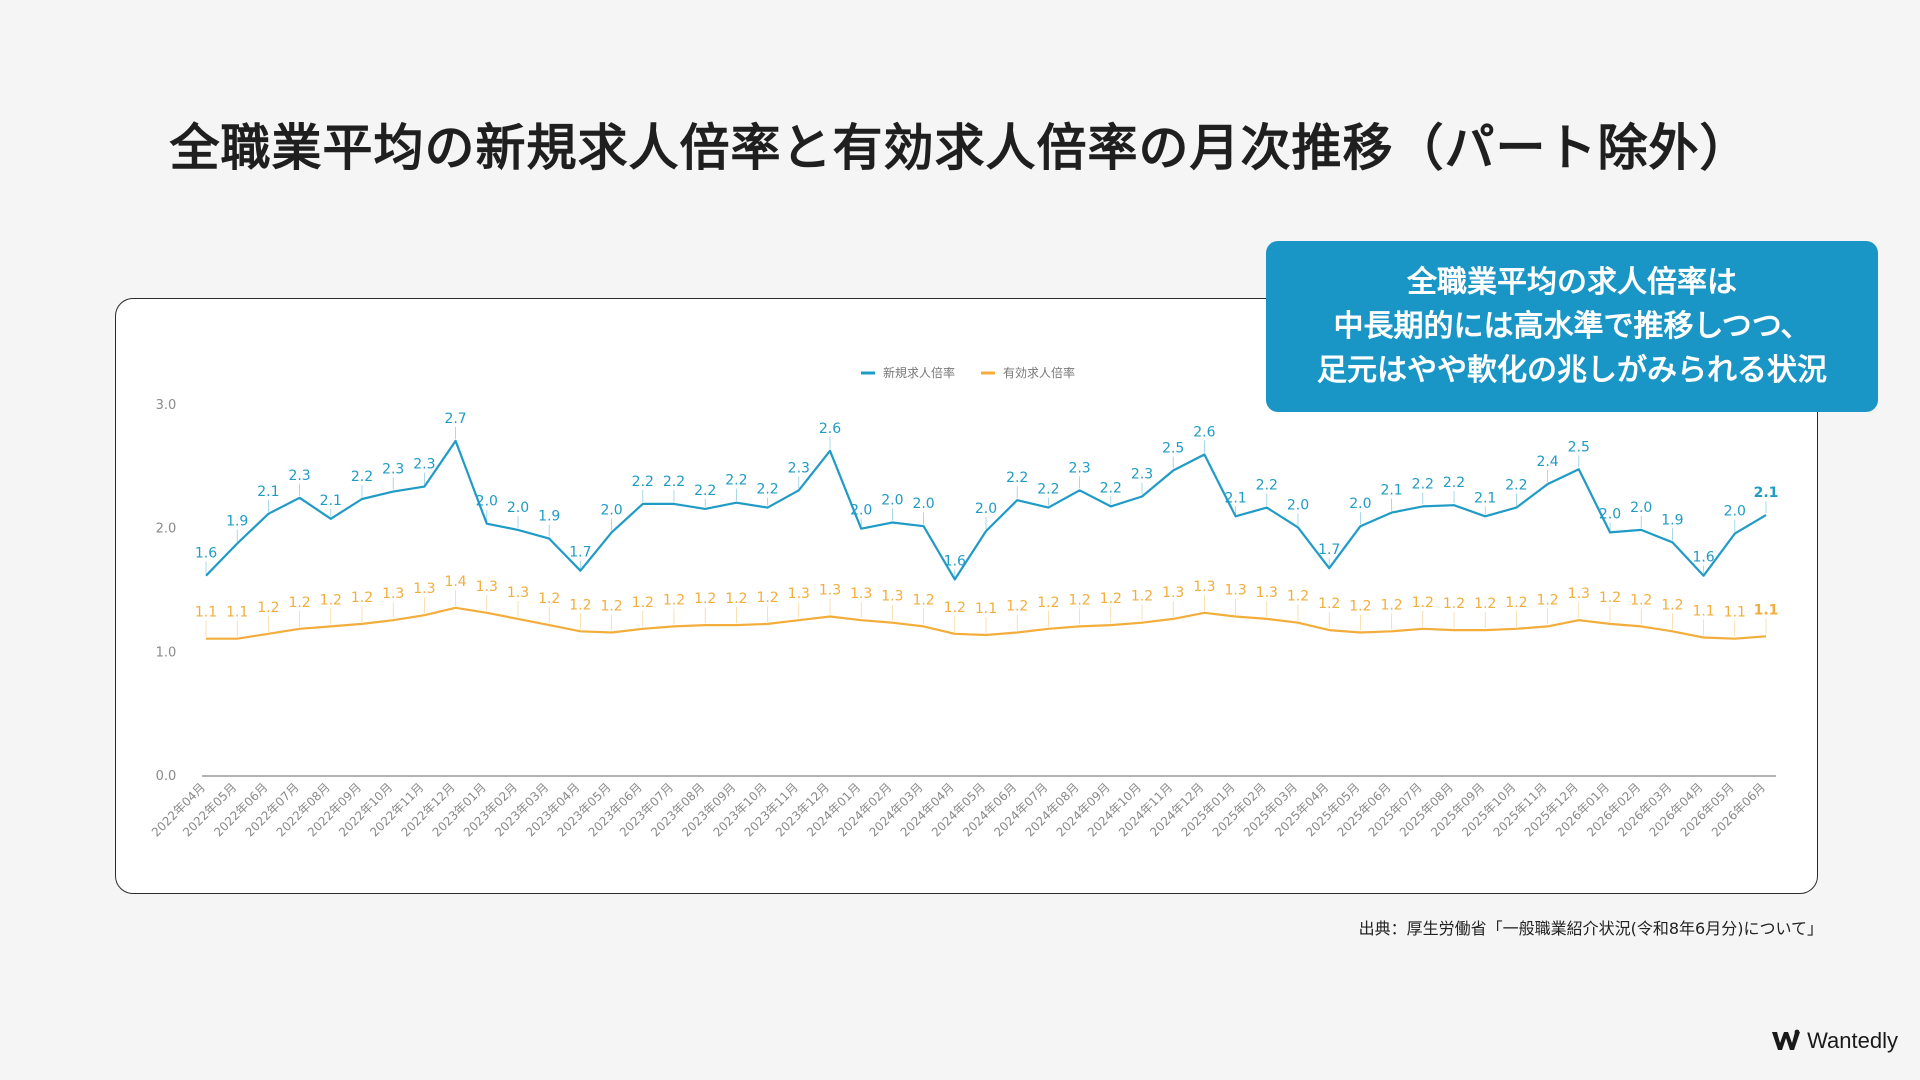 This screenshot has width=1920, height=1080. I want to click on brand-name: Wantedly, so click(1852, 1040).